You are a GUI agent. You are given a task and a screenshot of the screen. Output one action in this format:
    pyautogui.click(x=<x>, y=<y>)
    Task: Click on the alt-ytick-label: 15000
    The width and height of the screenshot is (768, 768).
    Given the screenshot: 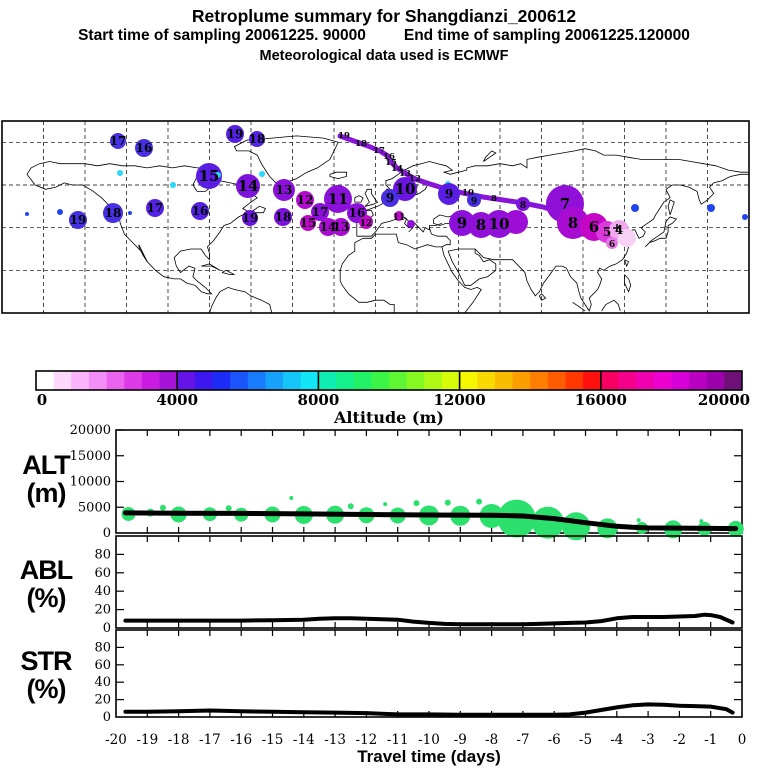 What is the action you would take?
    pyautogui.click(x=90, y=456)
    